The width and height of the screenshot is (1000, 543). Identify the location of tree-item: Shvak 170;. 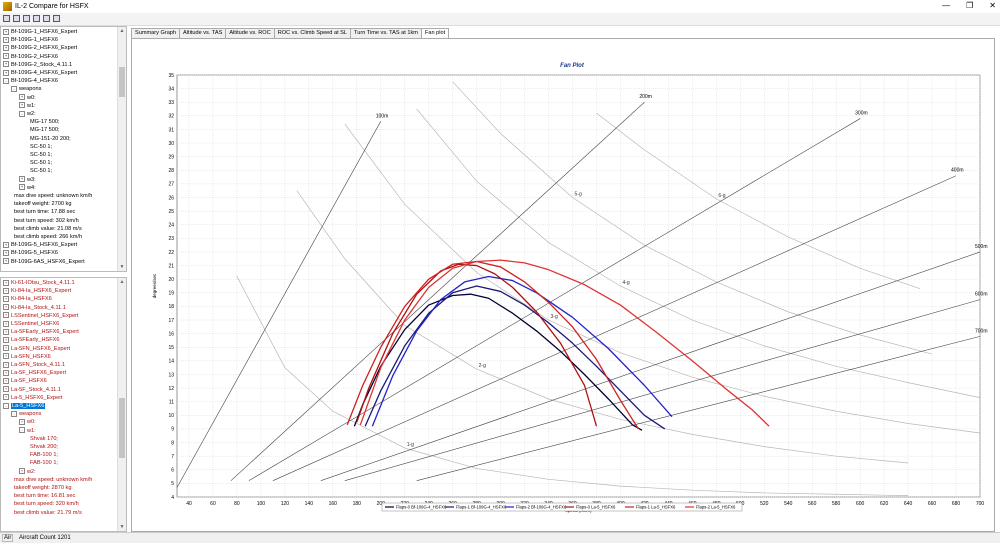
(42, 439).